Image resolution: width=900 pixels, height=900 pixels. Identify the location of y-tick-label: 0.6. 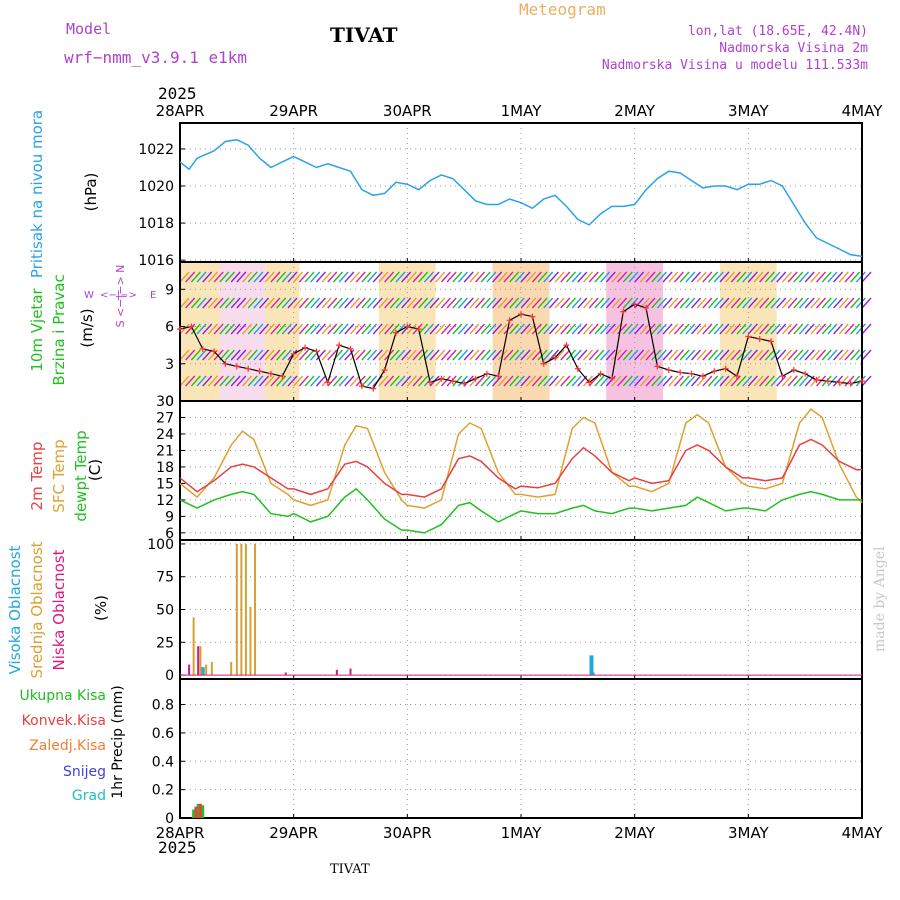
(163, 734).